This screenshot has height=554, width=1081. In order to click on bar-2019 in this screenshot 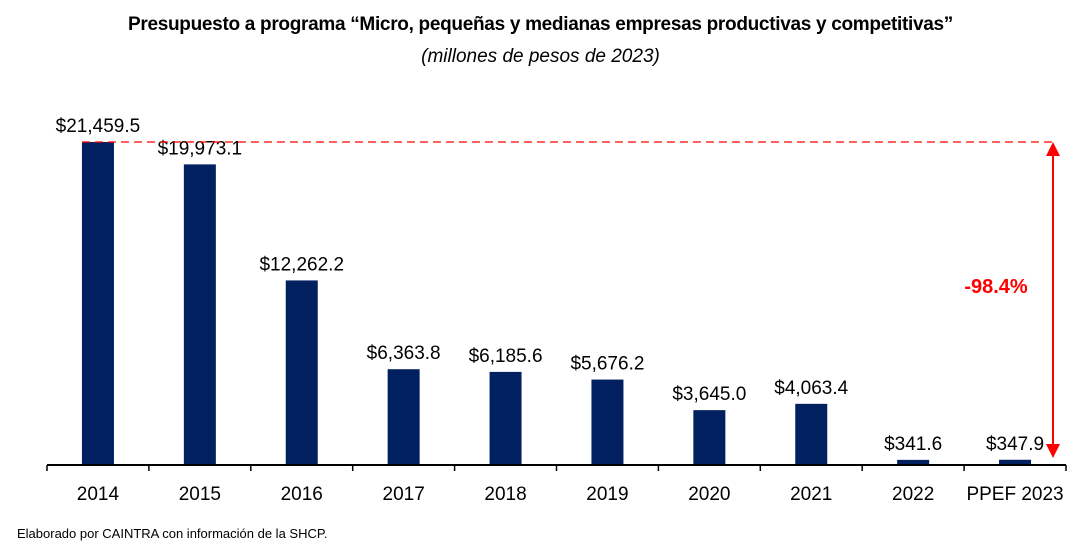, I will do `click(607, 422)`.